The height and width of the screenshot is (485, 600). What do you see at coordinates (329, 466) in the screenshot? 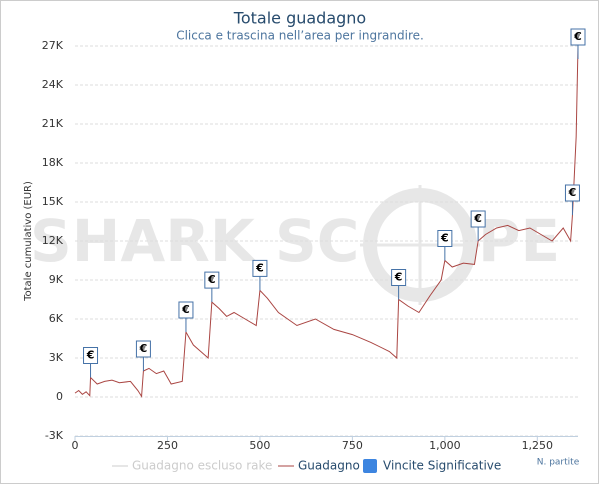
I see `legend-label: Guadagno` at bounding box center [329, 466].